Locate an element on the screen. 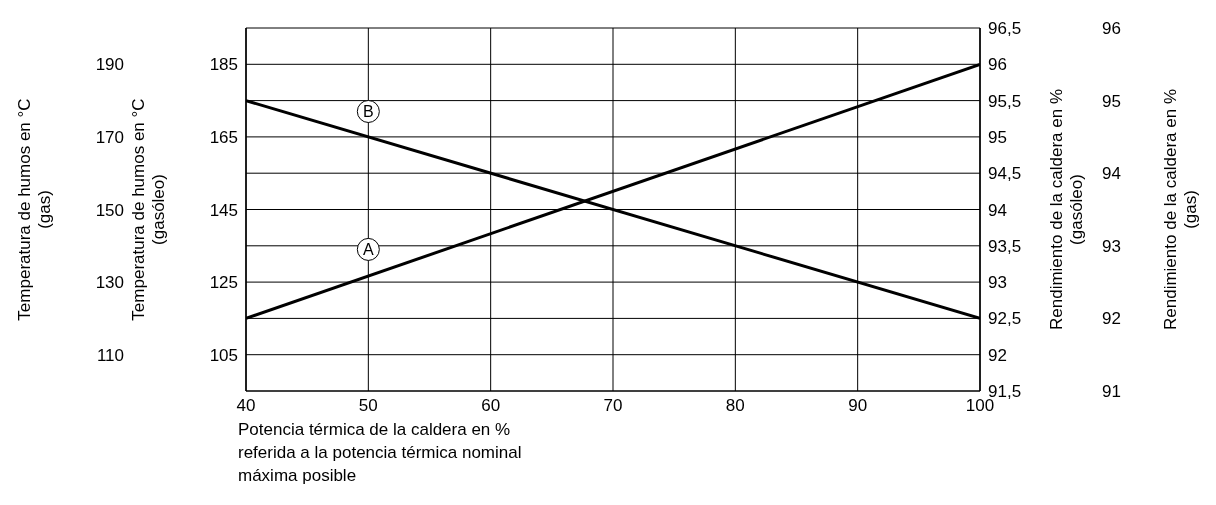  y2-tick-label: 95,5 is located at coordinates (1005, 101).